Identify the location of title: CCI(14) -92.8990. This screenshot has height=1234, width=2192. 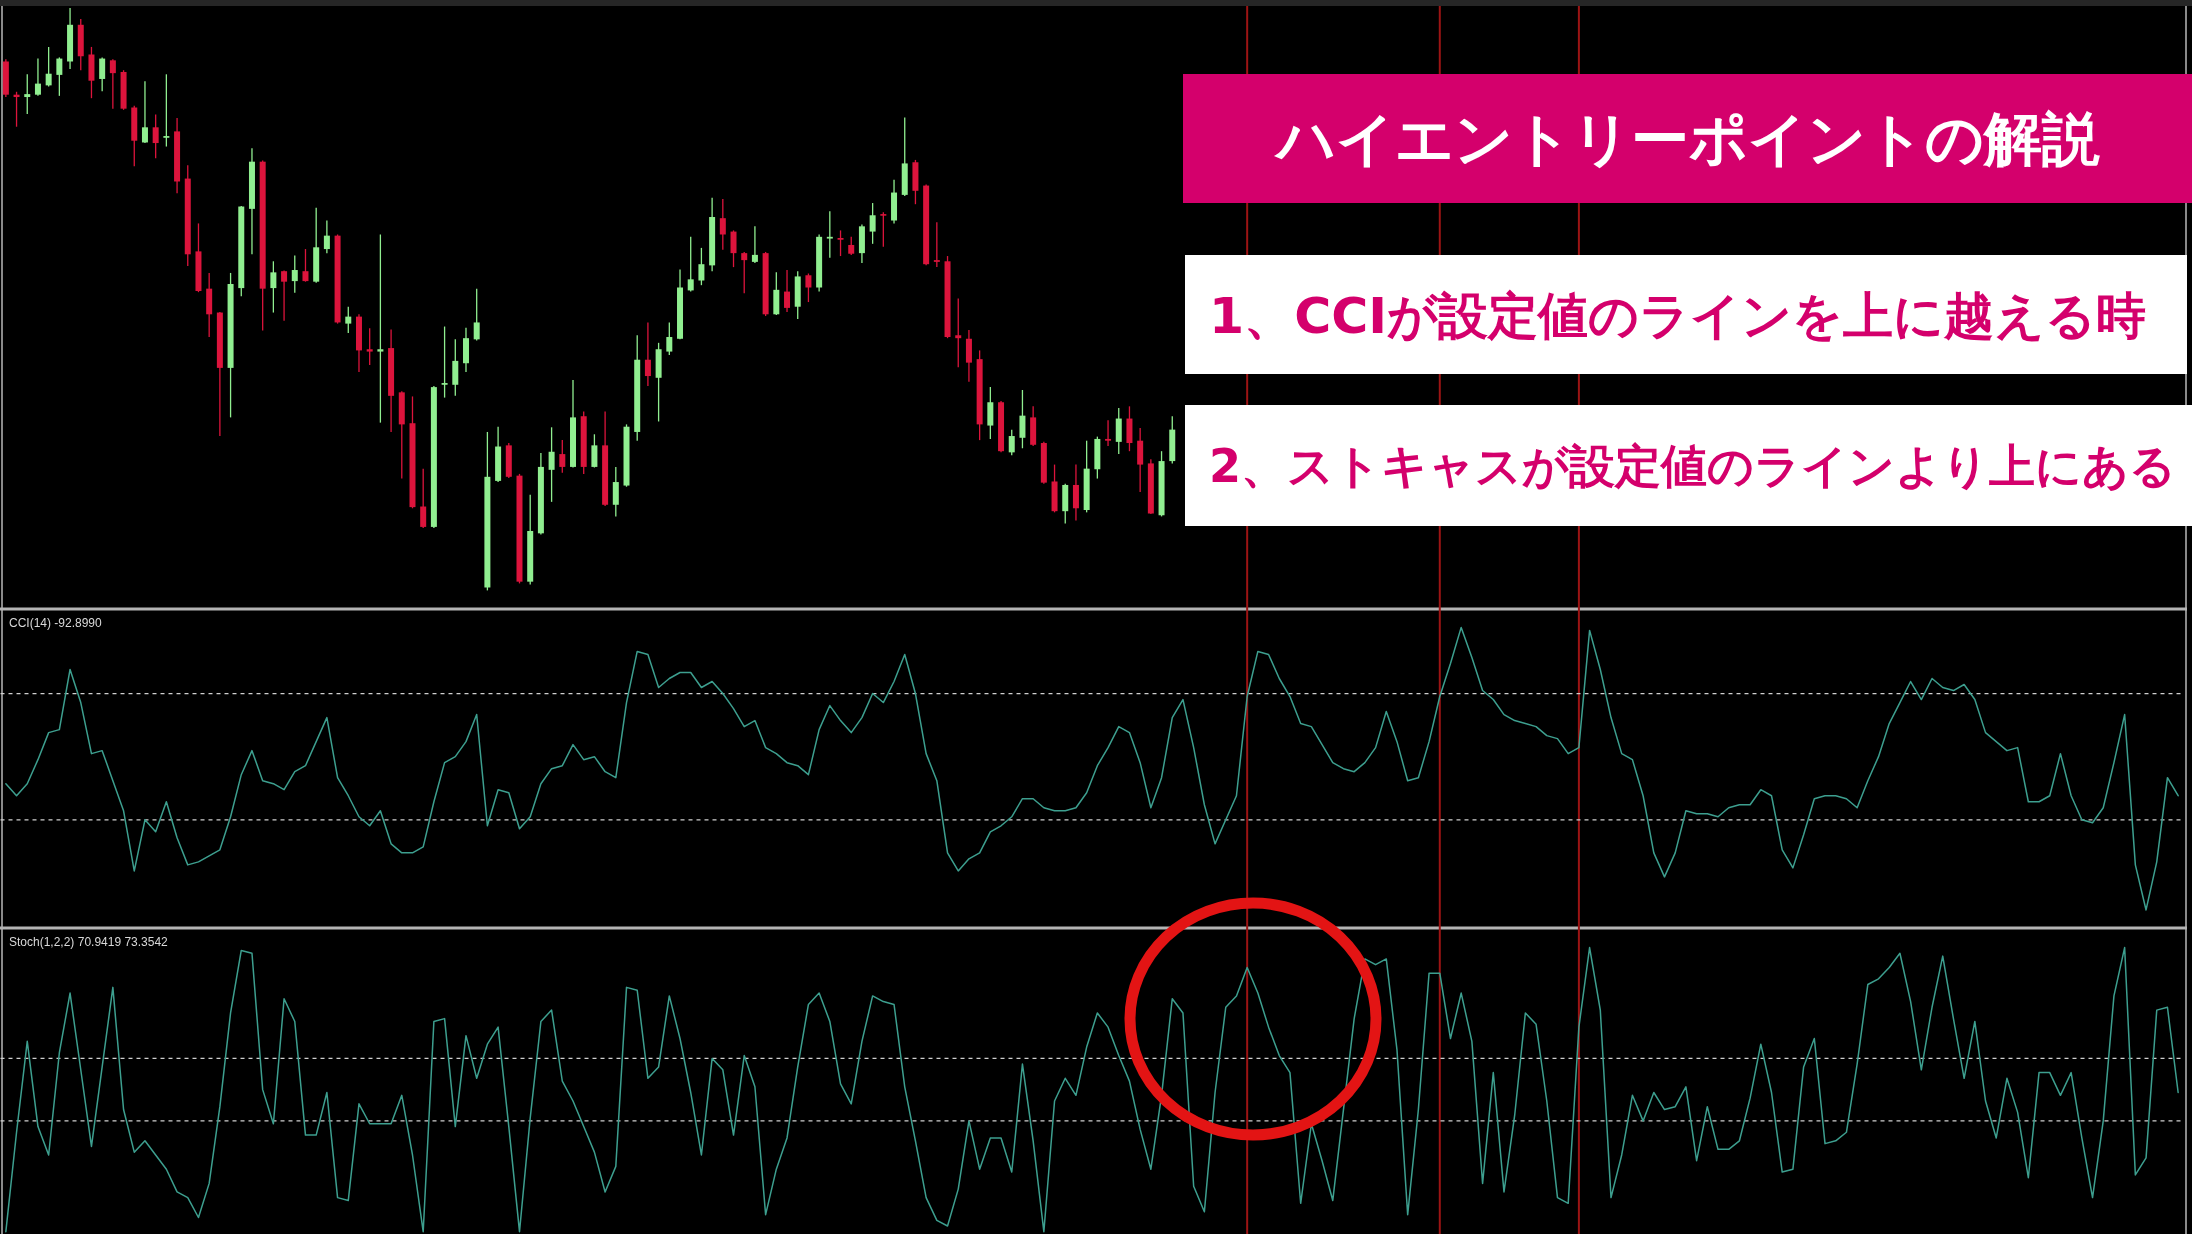
(55, 623).